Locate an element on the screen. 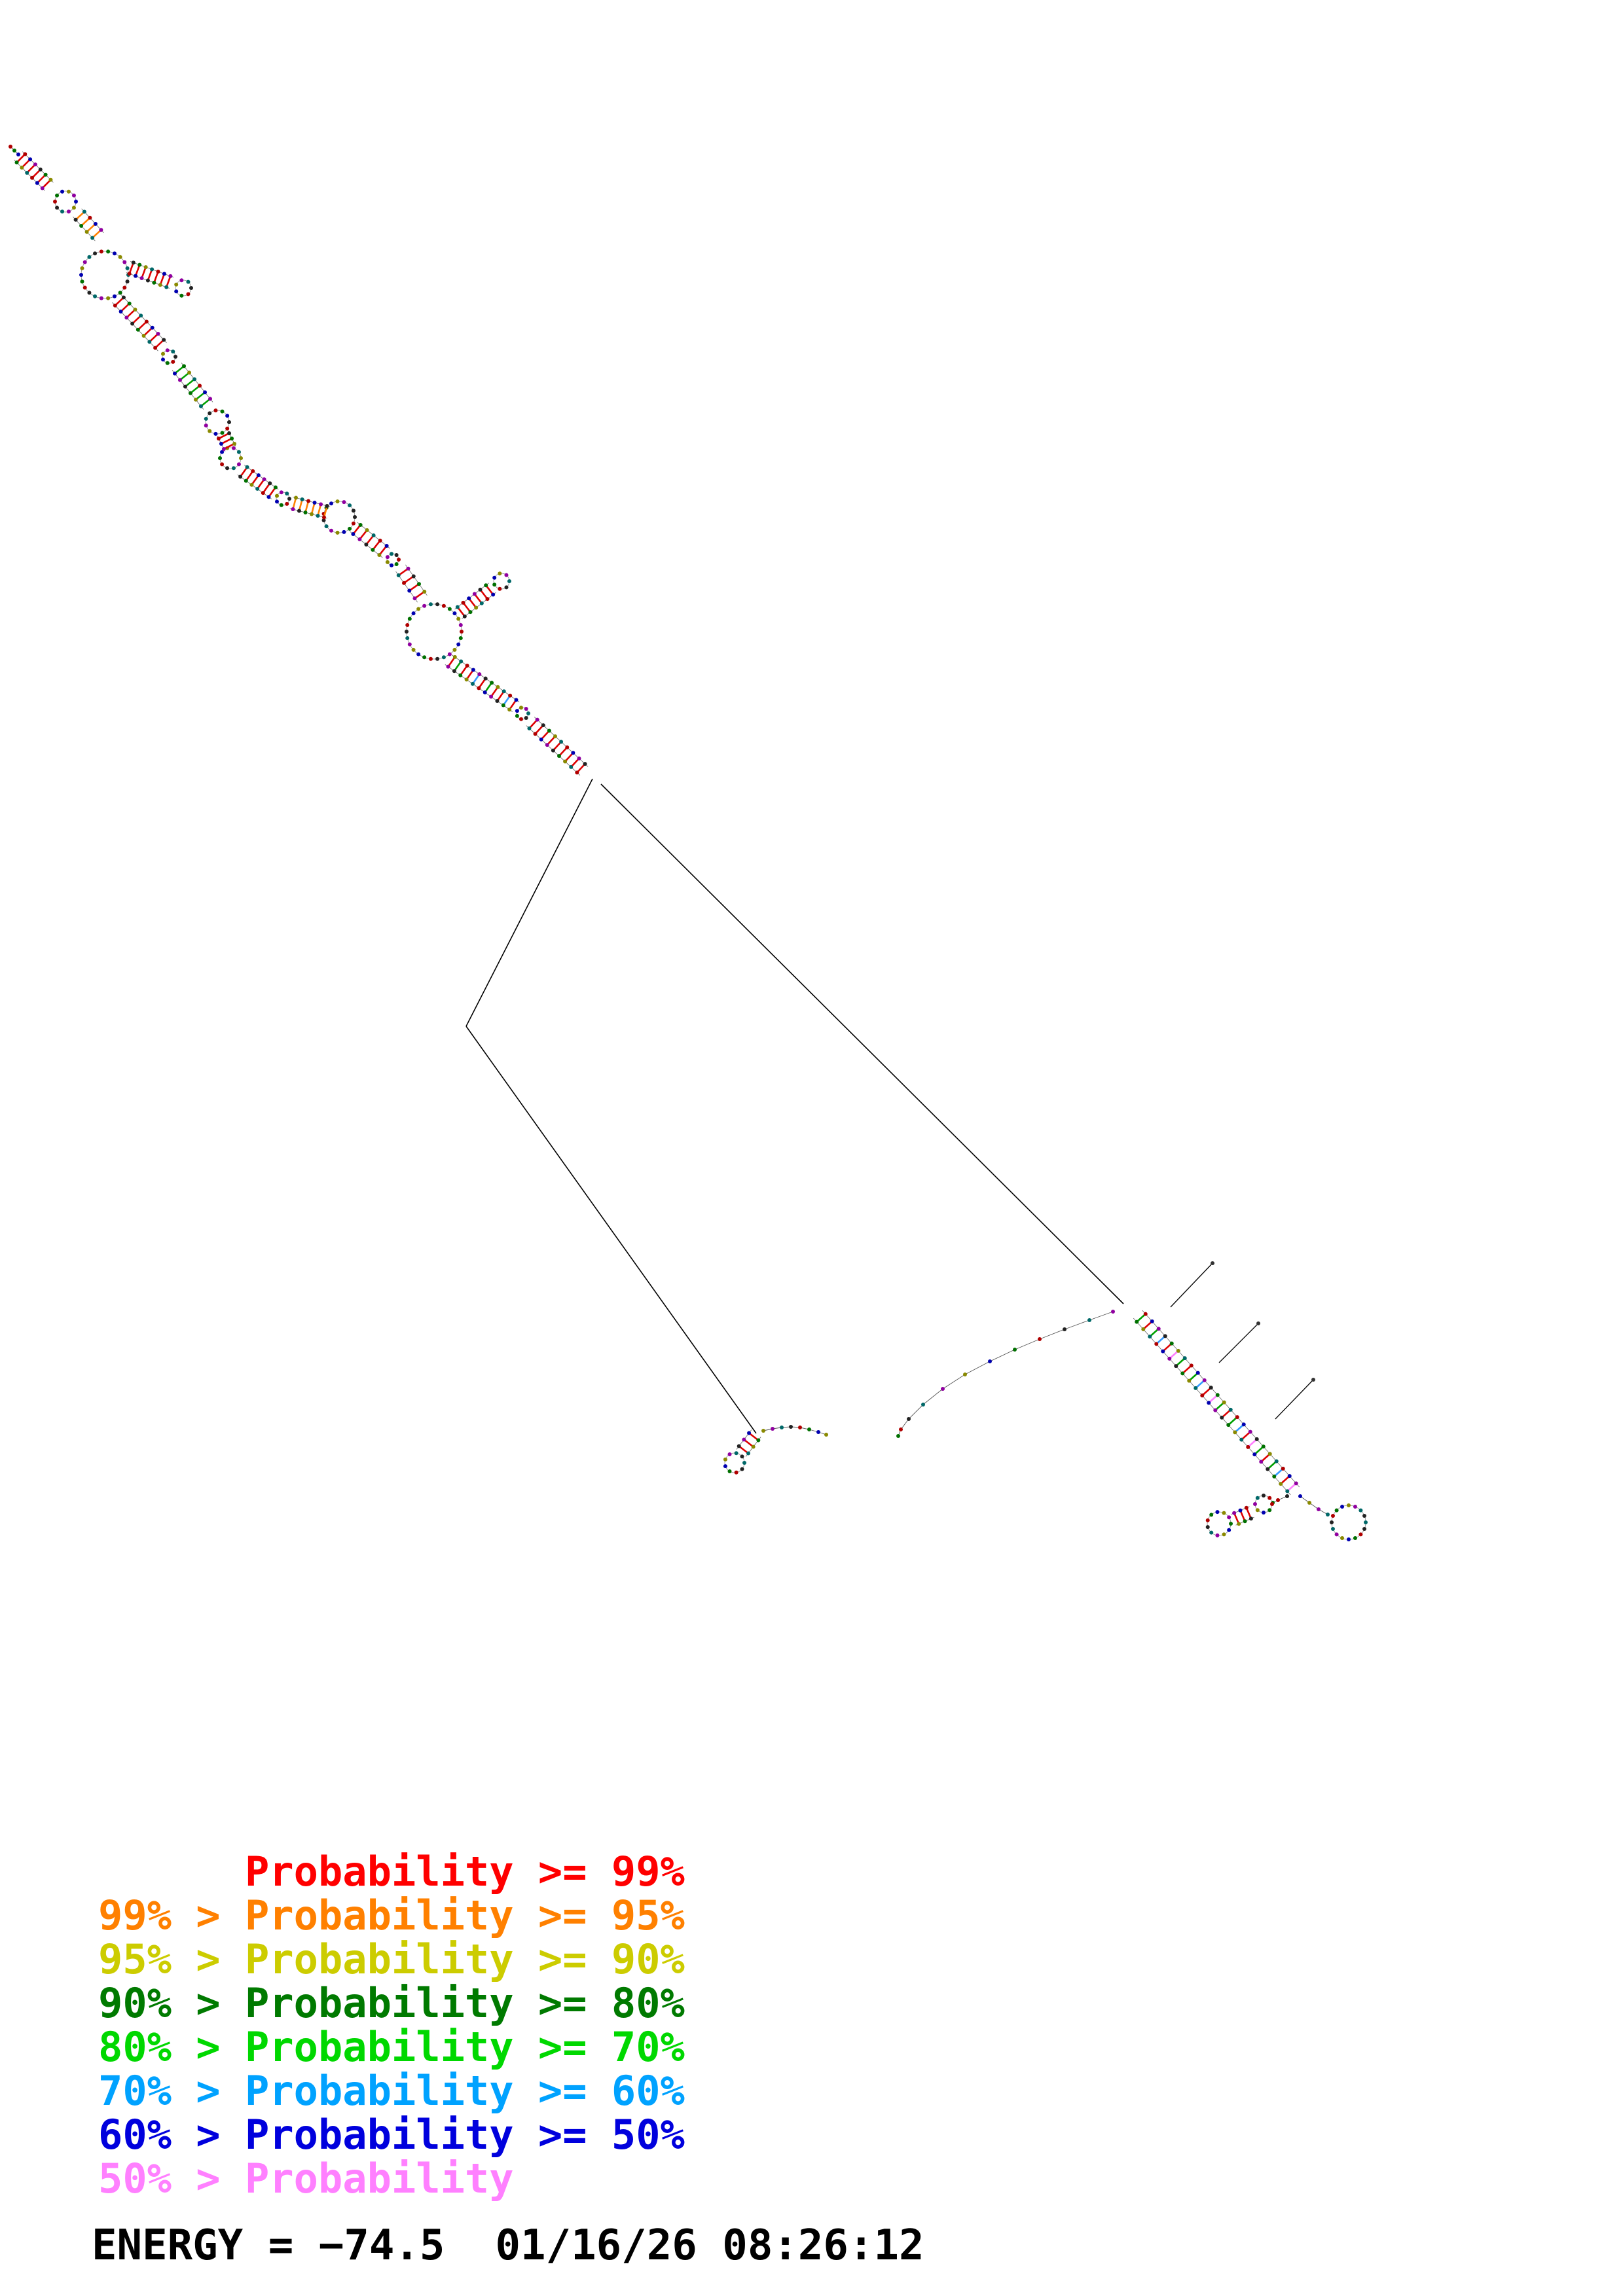  legend-entry-95: 99% > Probability >= 95% is located at coordinates (391, 1915).